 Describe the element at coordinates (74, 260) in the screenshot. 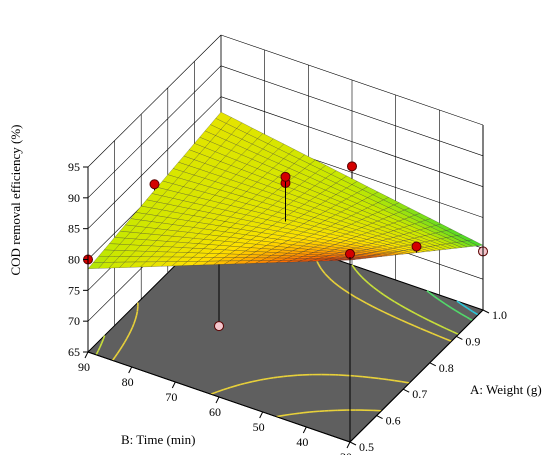

I see `z-tick-label: 80` at that location.